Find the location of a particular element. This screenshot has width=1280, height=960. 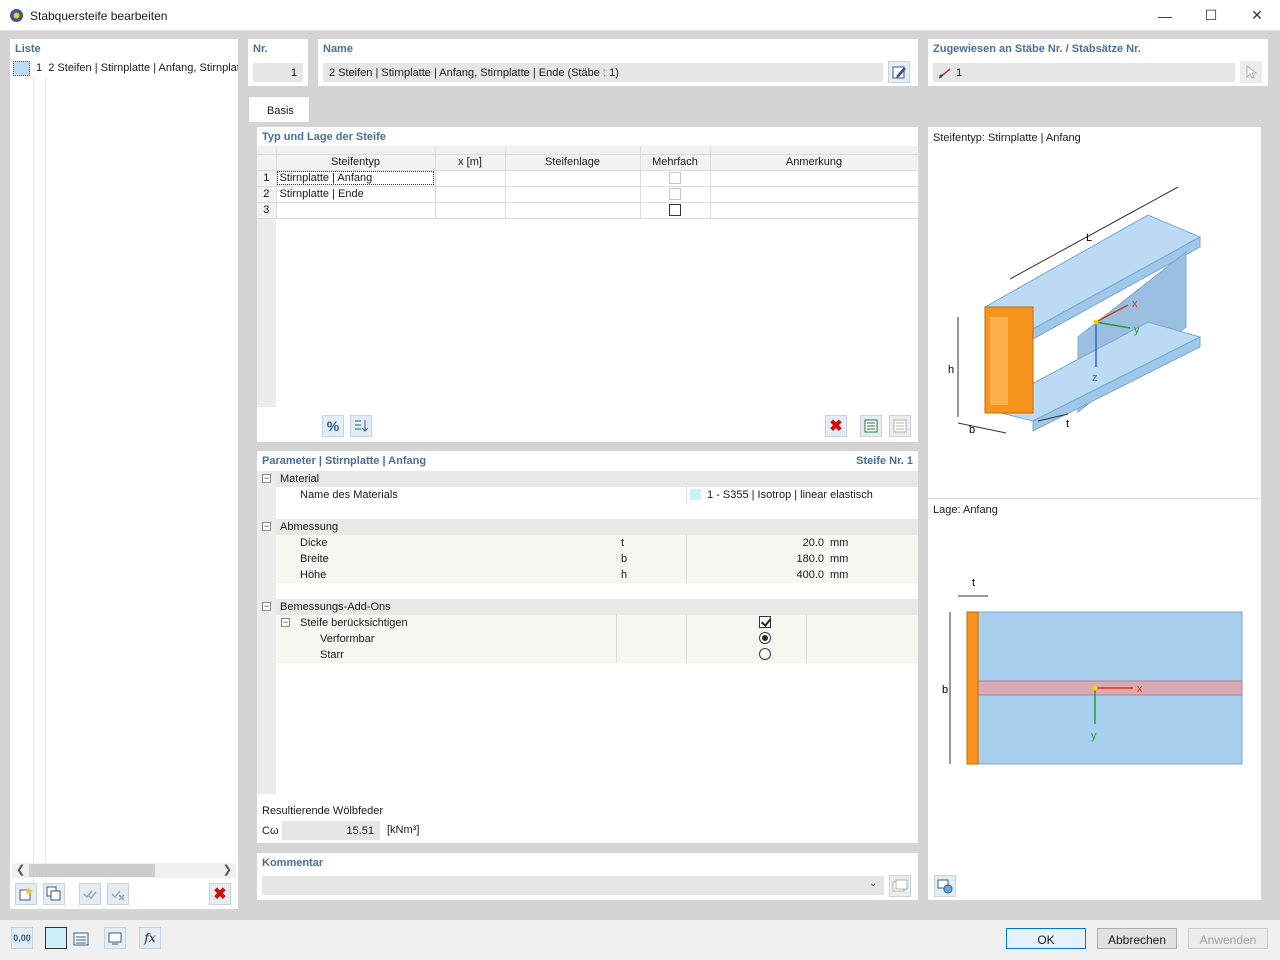

scroll-right-icon: ❯ is located at coordinates (227, 870).